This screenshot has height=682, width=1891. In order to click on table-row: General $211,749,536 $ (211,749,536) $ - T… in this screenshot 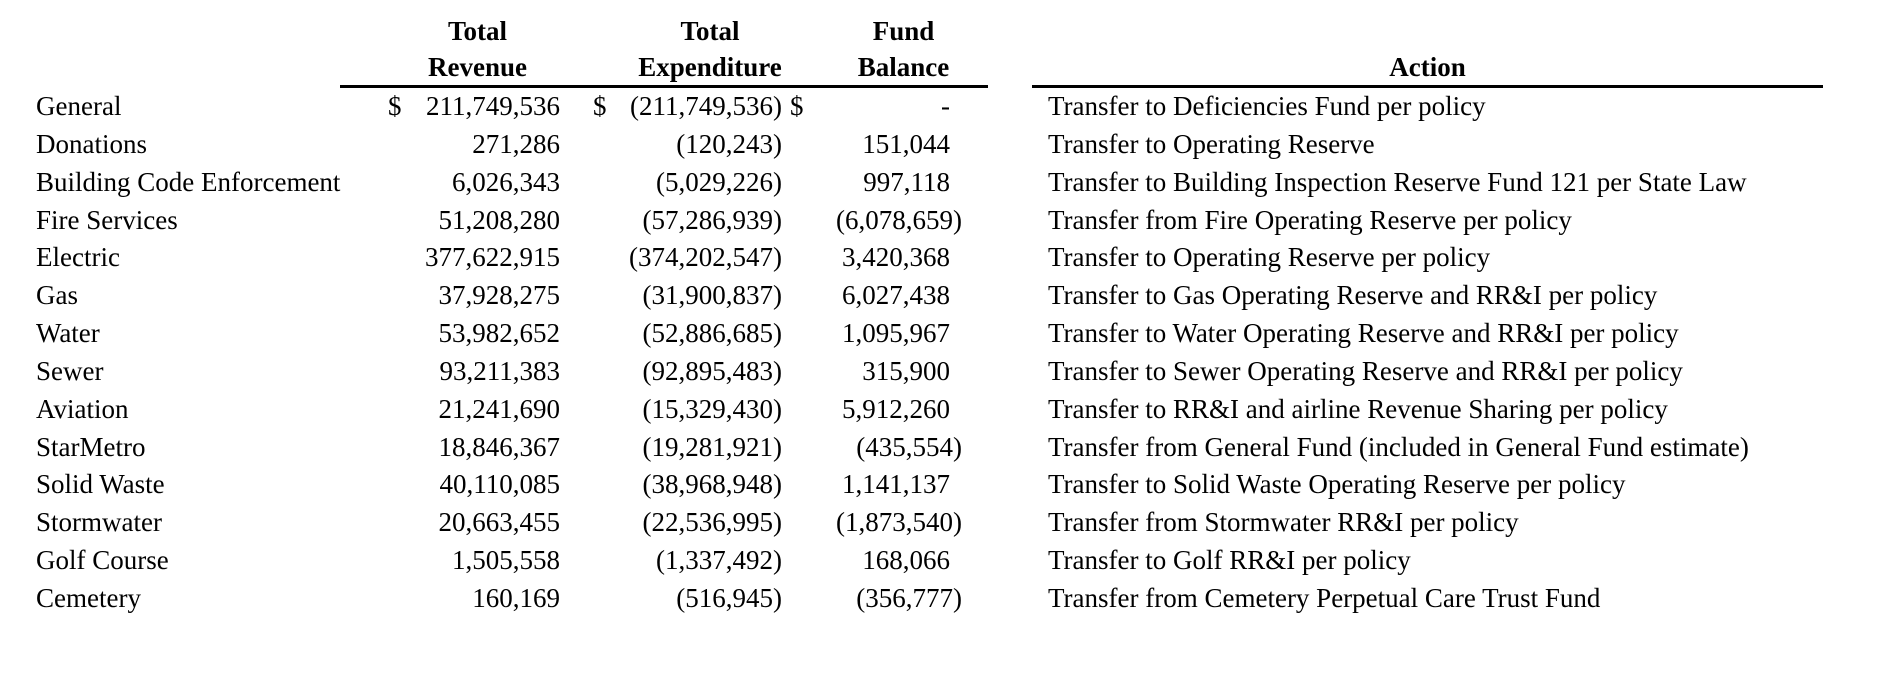, I will do `click(945, 107)`.